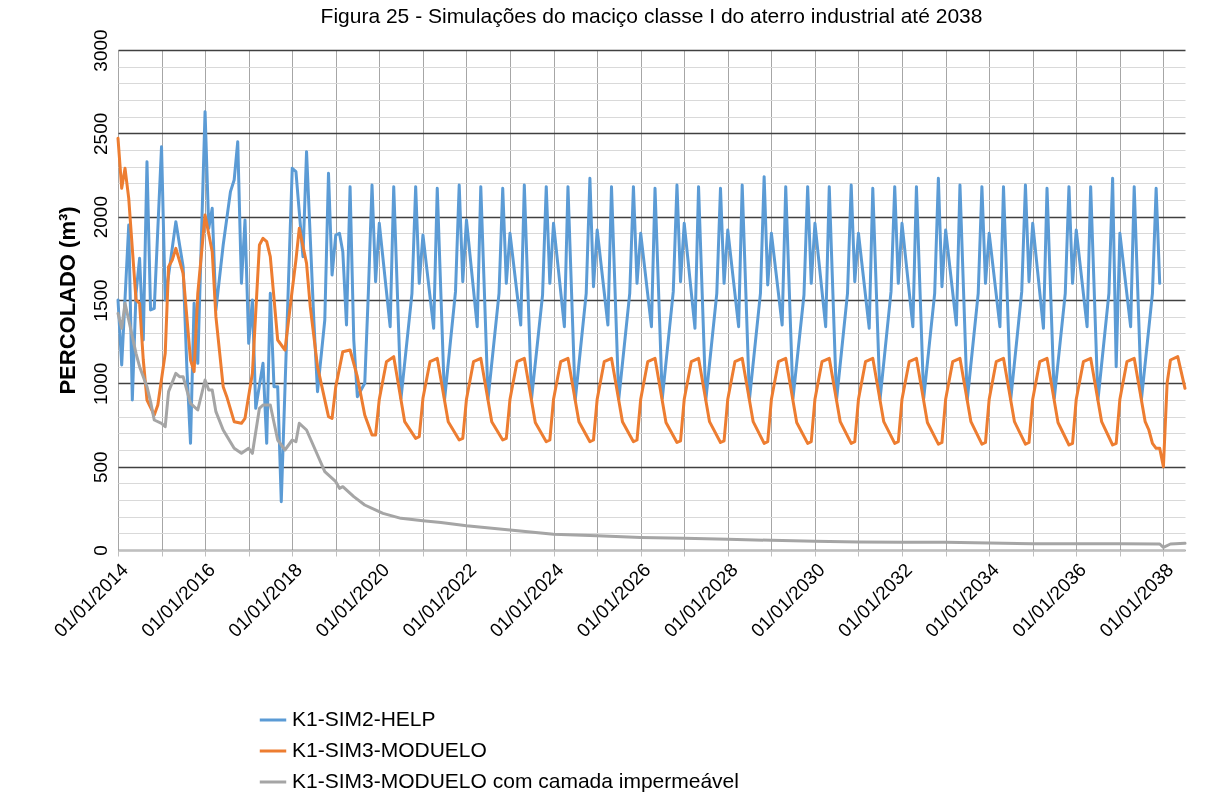  I want to click on legend-label: K1-SIM3-MODUELO com camada impermeável, so click(515, 780).